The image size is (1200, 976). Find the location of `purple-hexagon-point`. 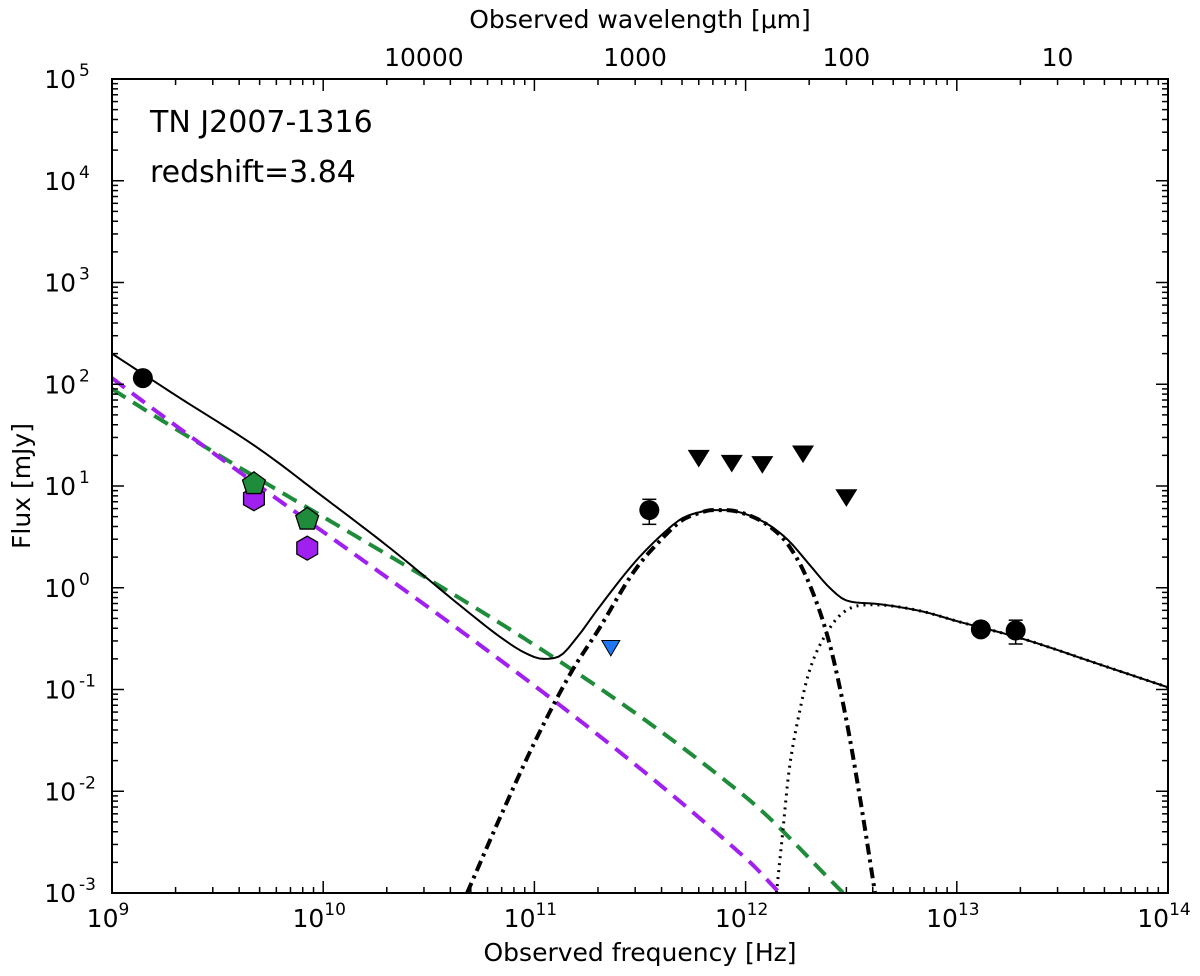

purple-hexagon-point is located at coordinates (307, 548).